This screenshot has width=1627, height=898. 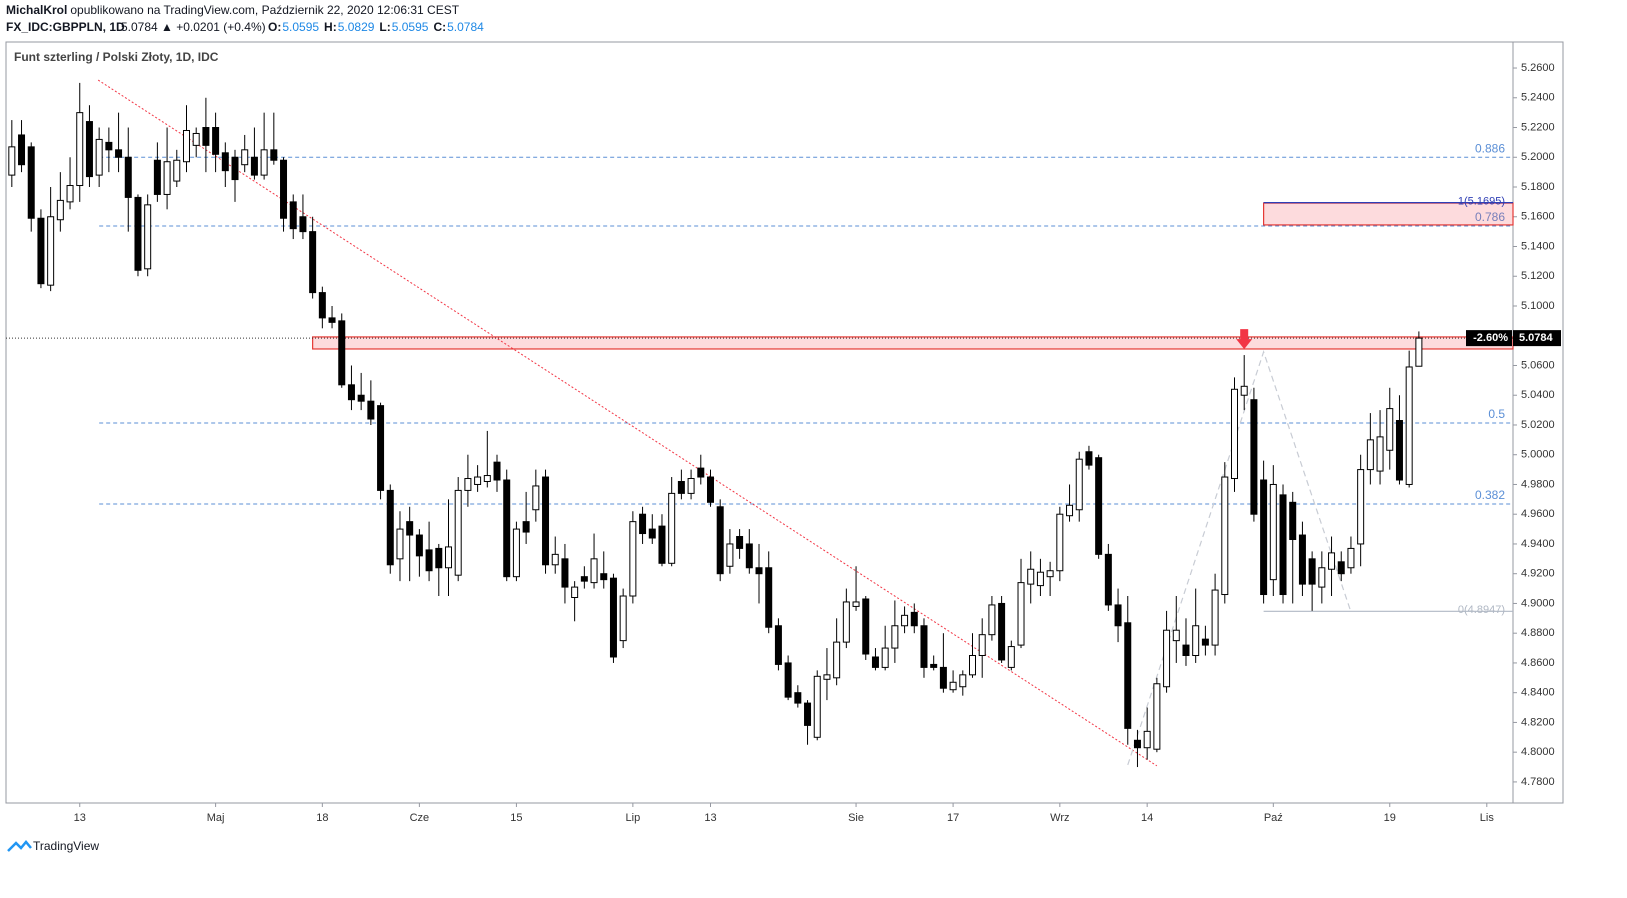 What do you see at coordinates (1538, 98) in the screenshot?
I see `y-tick-label: 5.2400` at bounding box center [1538, 98].